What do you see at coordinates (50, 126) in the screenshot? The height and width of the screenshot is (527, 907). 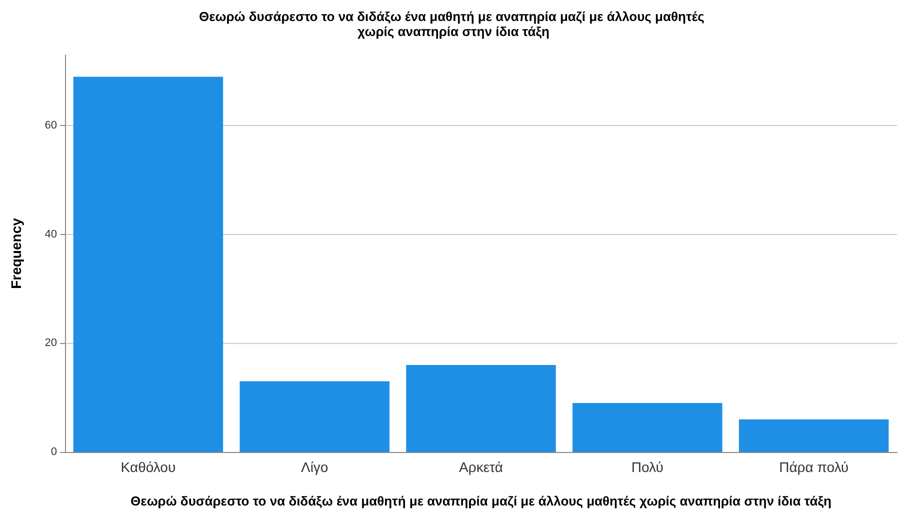 I see `y-tick-label: 60` at bounding box center [50, 126].